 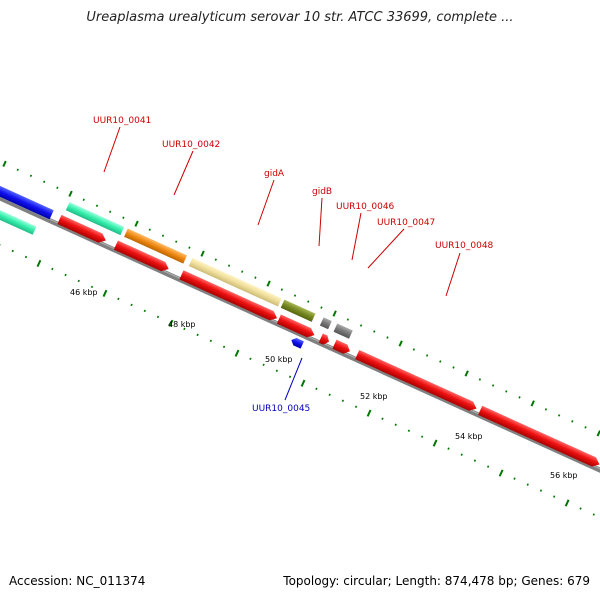 I want to click on label-uur10-0048: UUR10_0048, so click(x=464, y=246).